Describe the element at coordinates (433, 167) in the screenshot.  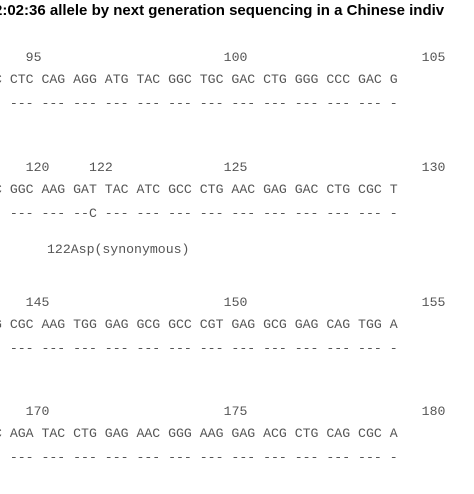
I see `position-number: 130` at that location.